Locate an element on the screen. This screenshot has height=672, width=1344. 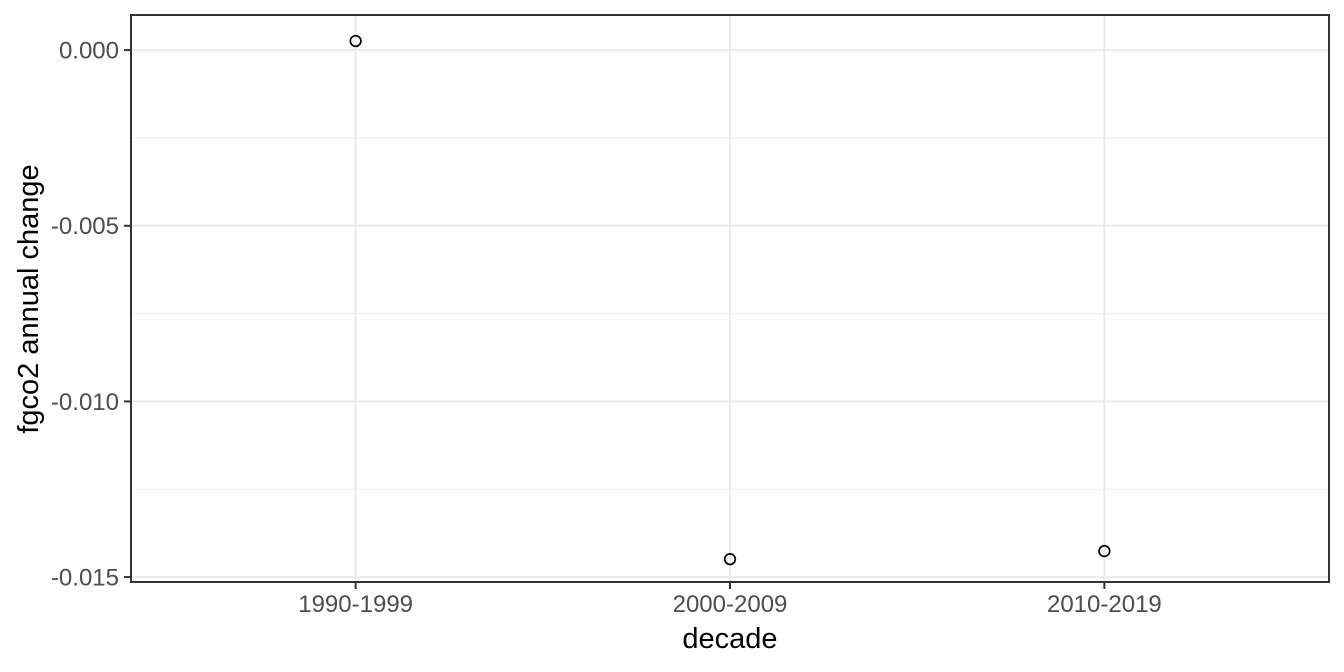
y-axis-tick-label: -0.015 is located at coordinates (85, 577).